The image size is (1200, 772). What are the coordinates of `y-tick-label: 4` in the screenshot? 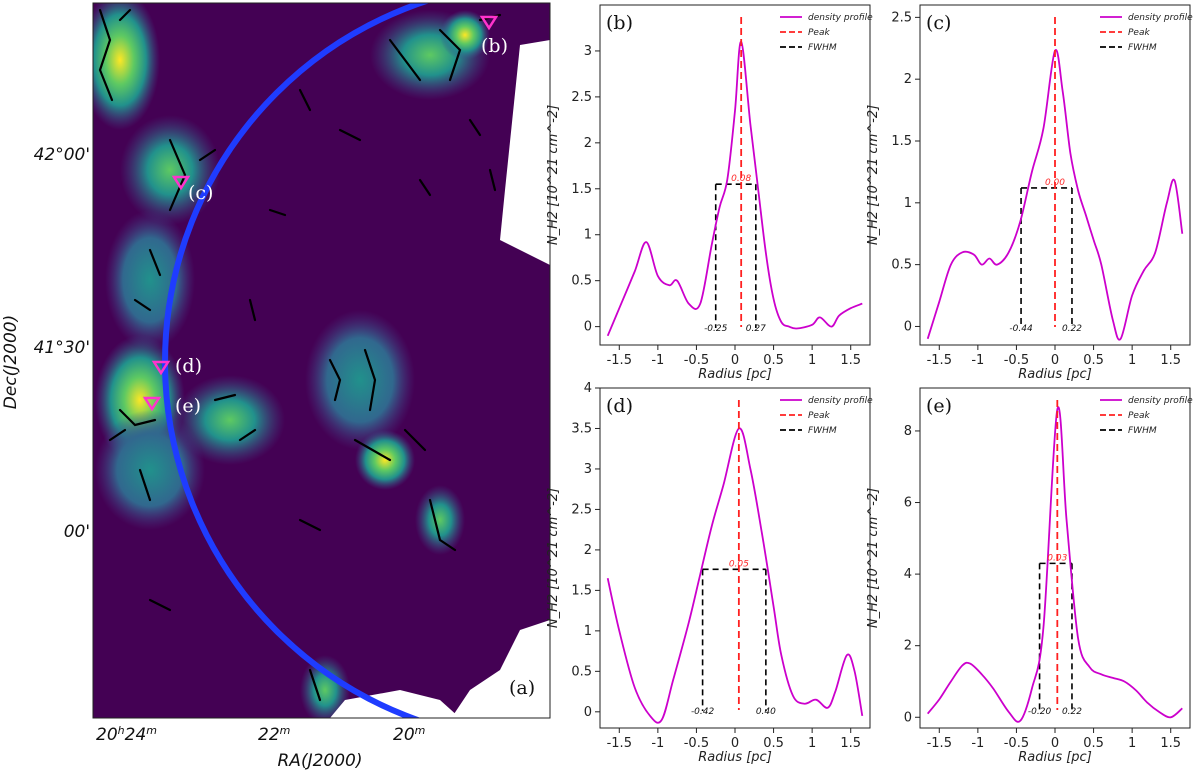 It's located at (588, 388).